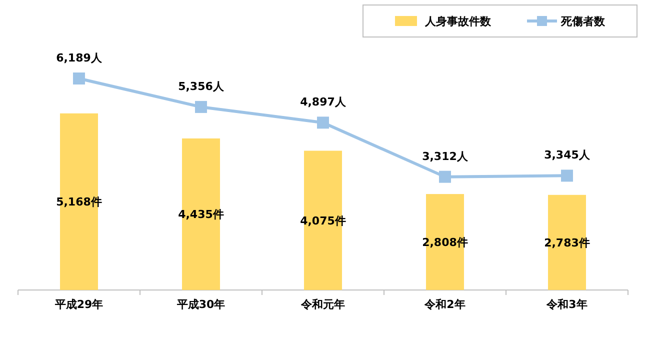 The height and width of the screenshot is (340, 650). What do you see at coordinates (79, 57) in the screenshot?
I see `data-label: 6,189人` at bounding box center [79, 57].